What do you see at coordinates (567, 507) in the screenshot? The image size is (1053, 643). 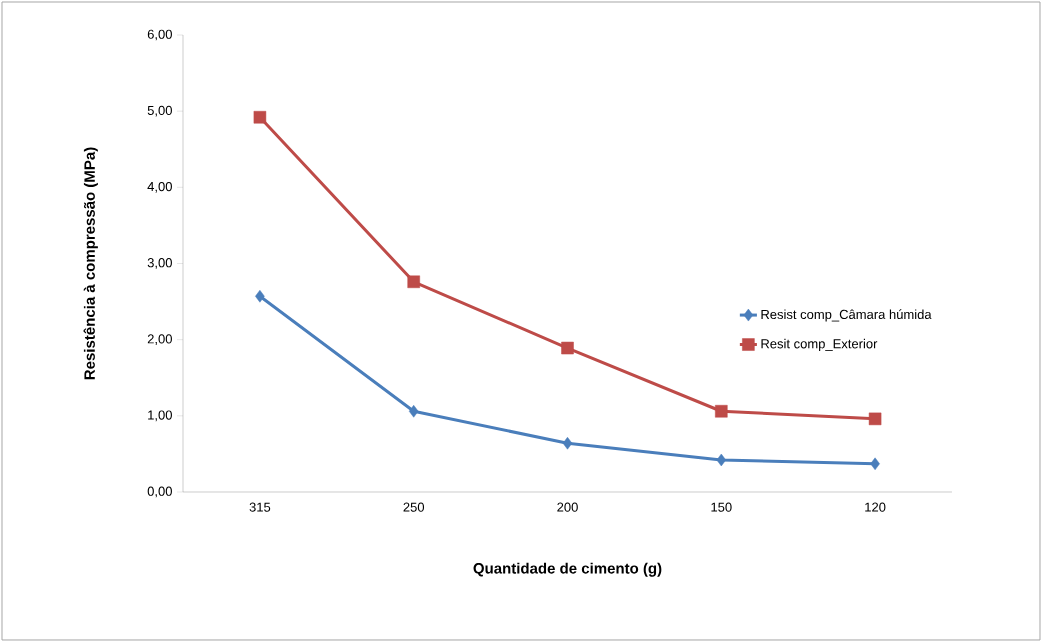 I see `x-tick-label: 200` at bounding box center [567, 507].